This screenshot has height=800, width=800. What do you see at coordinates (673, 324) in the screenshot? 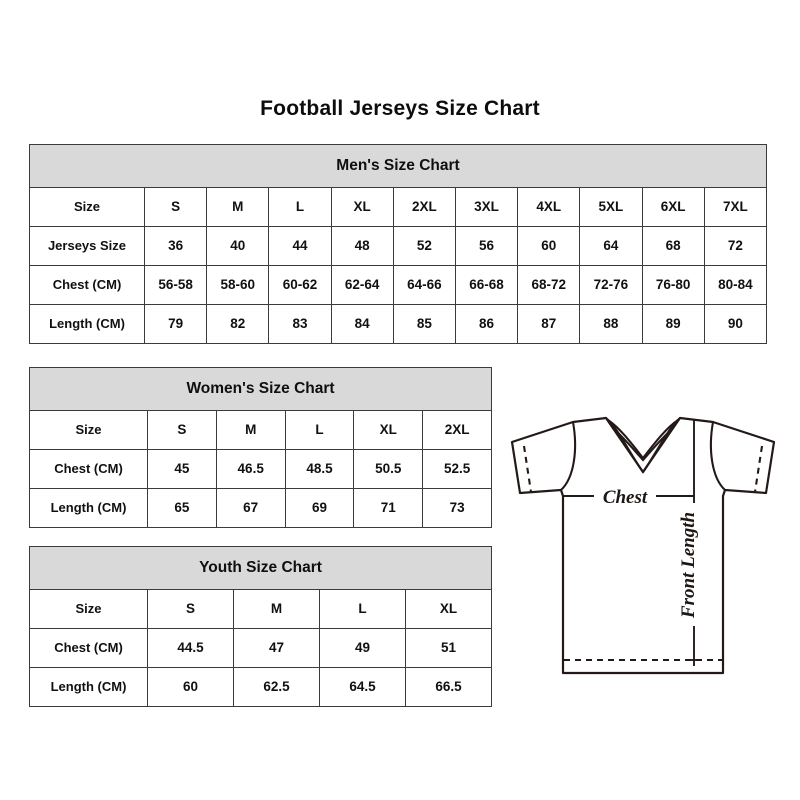
I see `cell-length-6xl: 89` at bounding box center [673, 324].